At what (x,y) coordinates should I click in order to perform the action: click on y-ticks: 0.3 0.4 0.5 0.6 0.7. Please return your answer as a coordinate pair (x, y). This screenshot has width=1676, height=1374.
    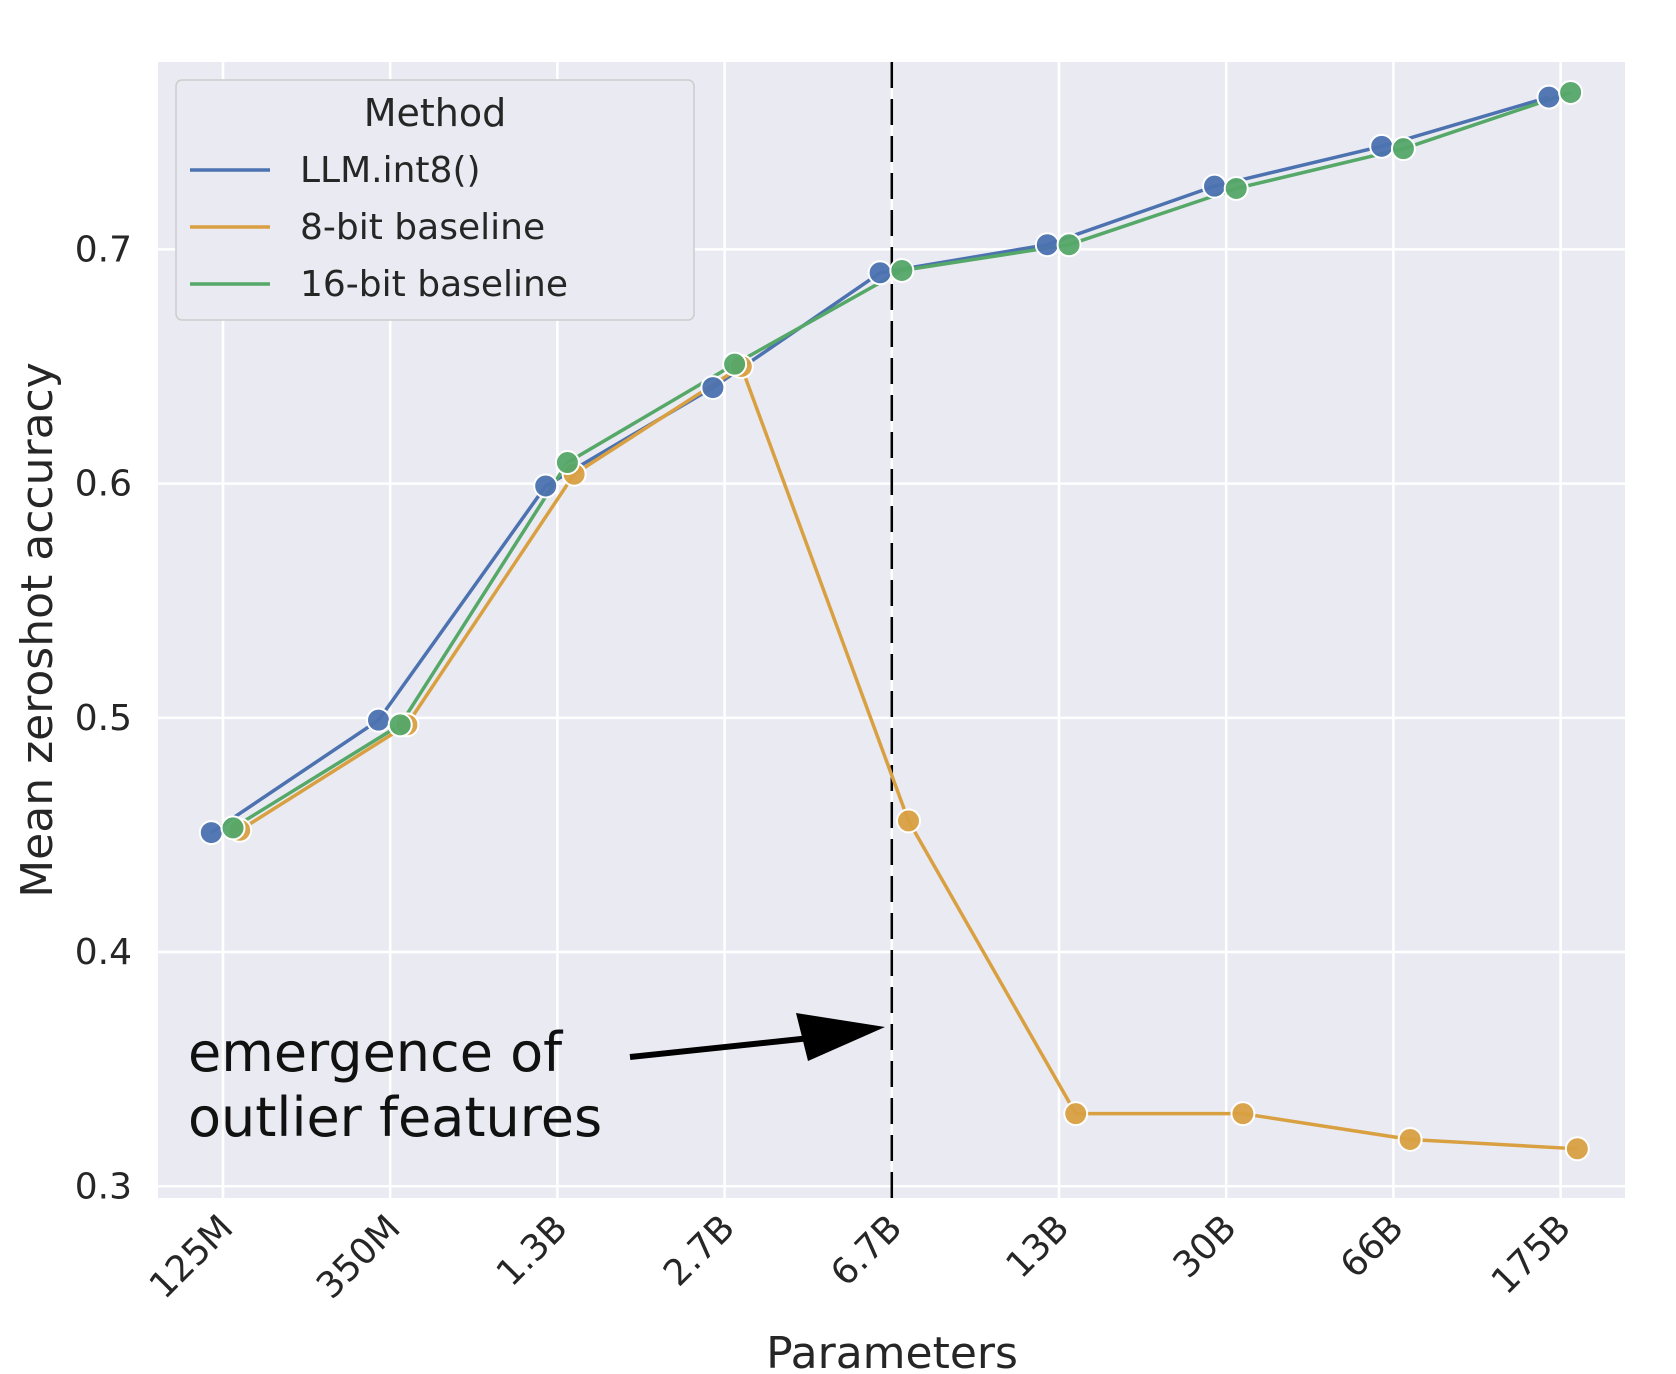
    Looking at the image, I should click on (103, 718).